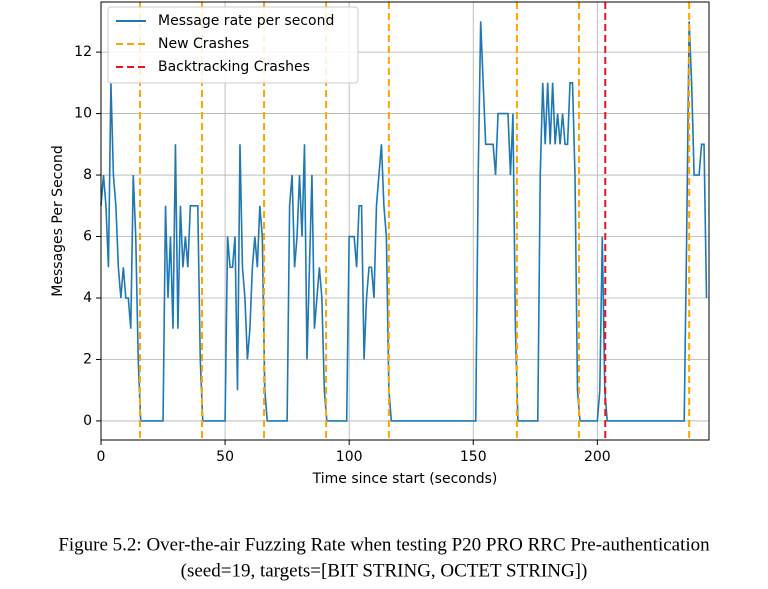  I want to click on legend-box, so click(233, 45).